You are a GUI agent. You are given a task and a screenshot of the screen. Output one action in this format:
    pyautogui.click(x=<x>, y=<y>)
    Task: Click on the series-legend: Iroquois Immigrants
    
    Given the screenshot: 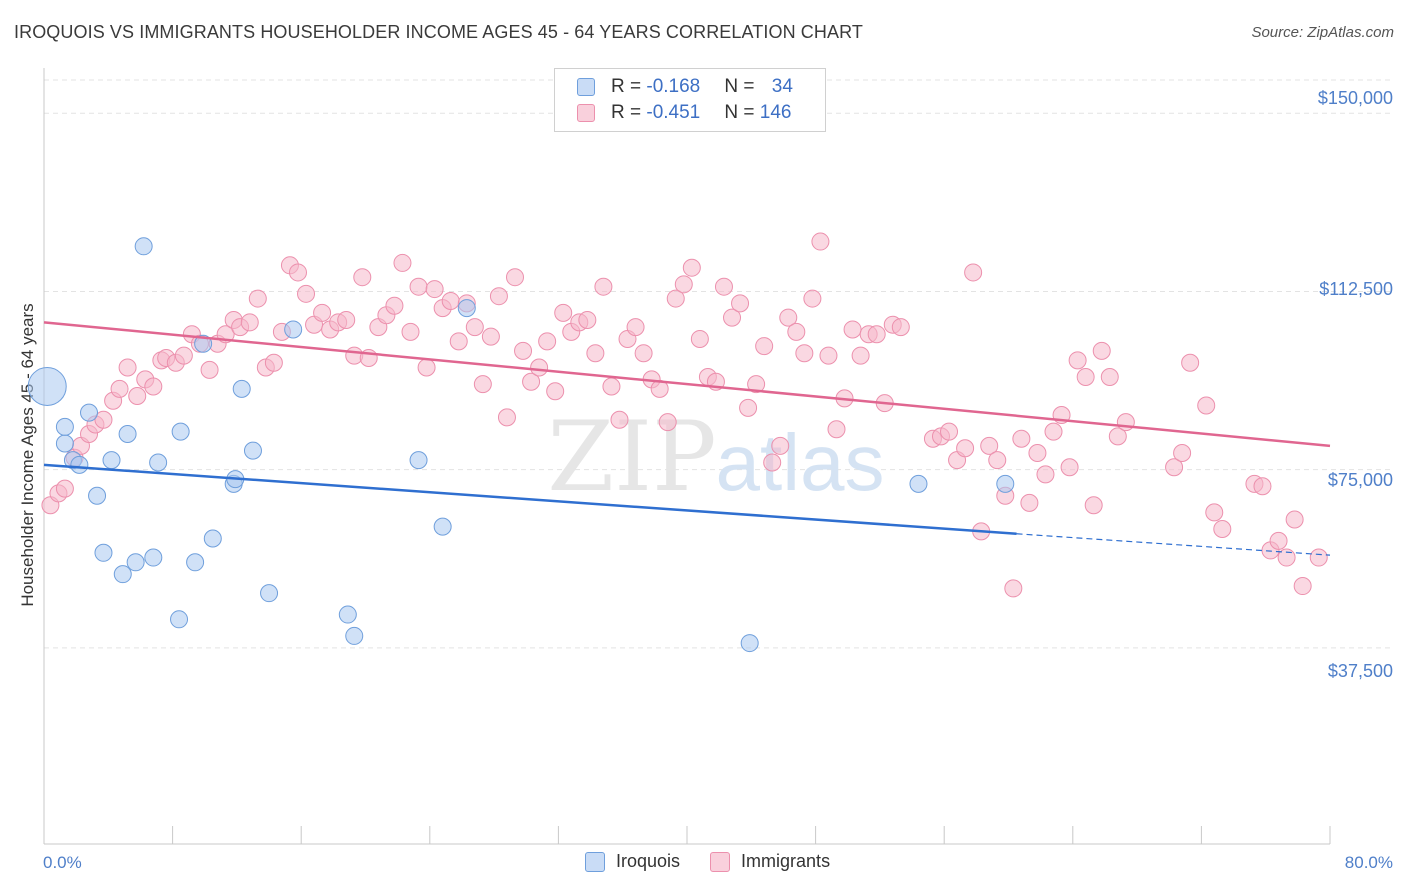 What is the action you would take?
    pyautogui.click(x=722, y=861)
    